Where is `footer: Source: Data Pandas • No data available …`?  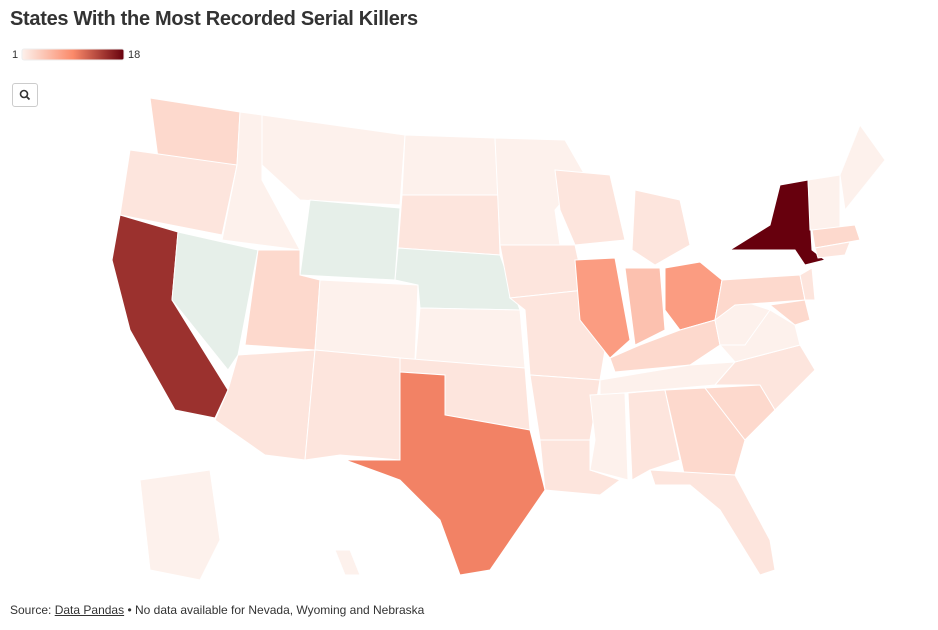 footer: Source: Data Pandas • No data available … is located at coordinates (217, 610).